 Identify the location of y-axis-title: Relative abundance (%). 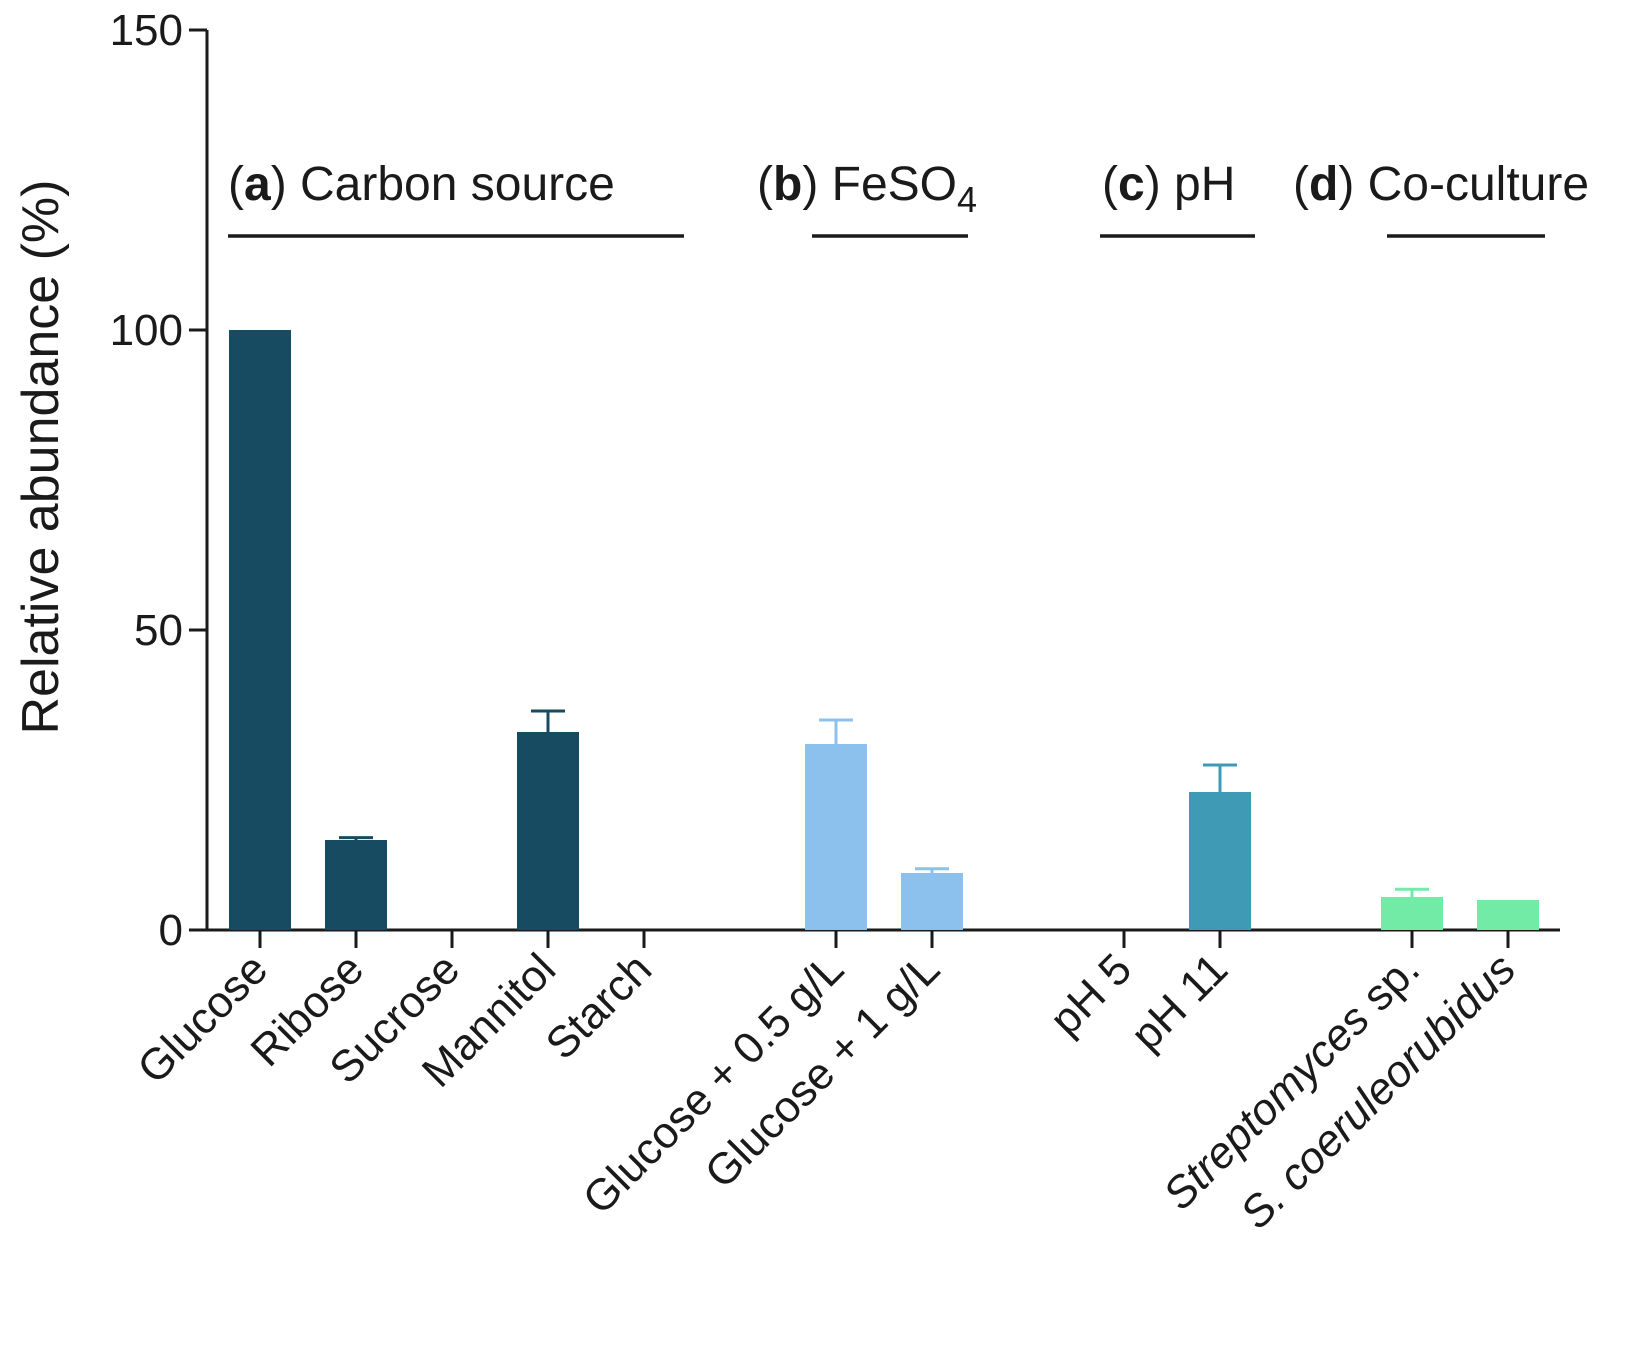
(41, 457).